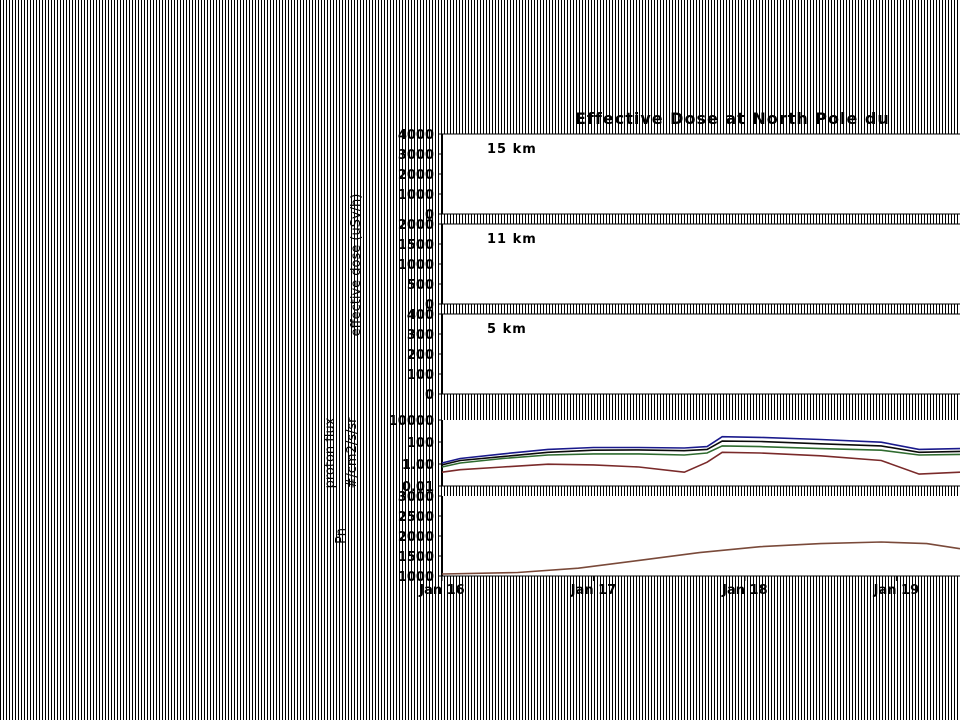 This screenshot has height=720, width=960. What do you see at coordinates (732, 118) in the screenshot?
I see `chart-title: Effective Dose at North Pole du` at bounding box center [732, 118].